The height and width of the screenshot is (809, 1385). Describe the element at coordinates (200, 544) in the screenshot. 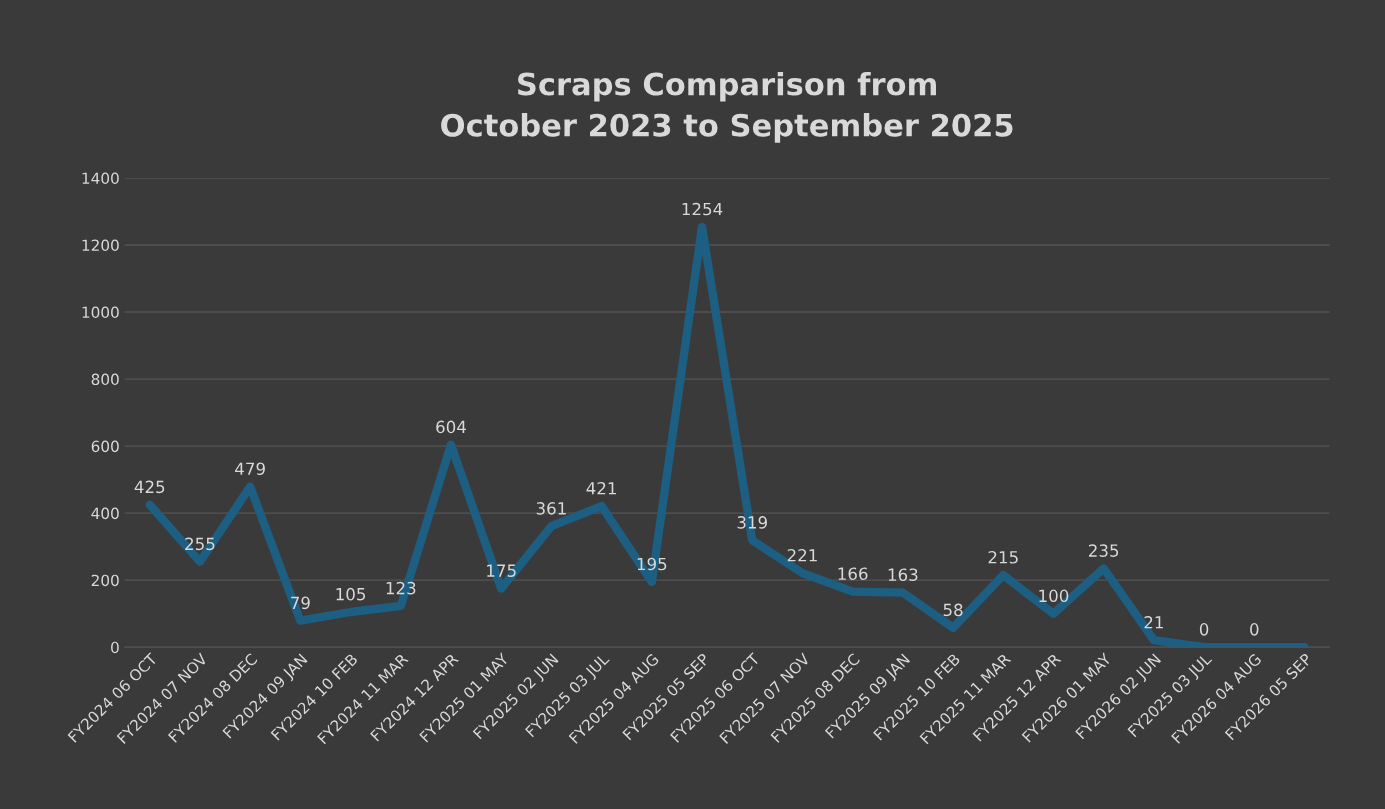

I see `data-label: 255` at that location.